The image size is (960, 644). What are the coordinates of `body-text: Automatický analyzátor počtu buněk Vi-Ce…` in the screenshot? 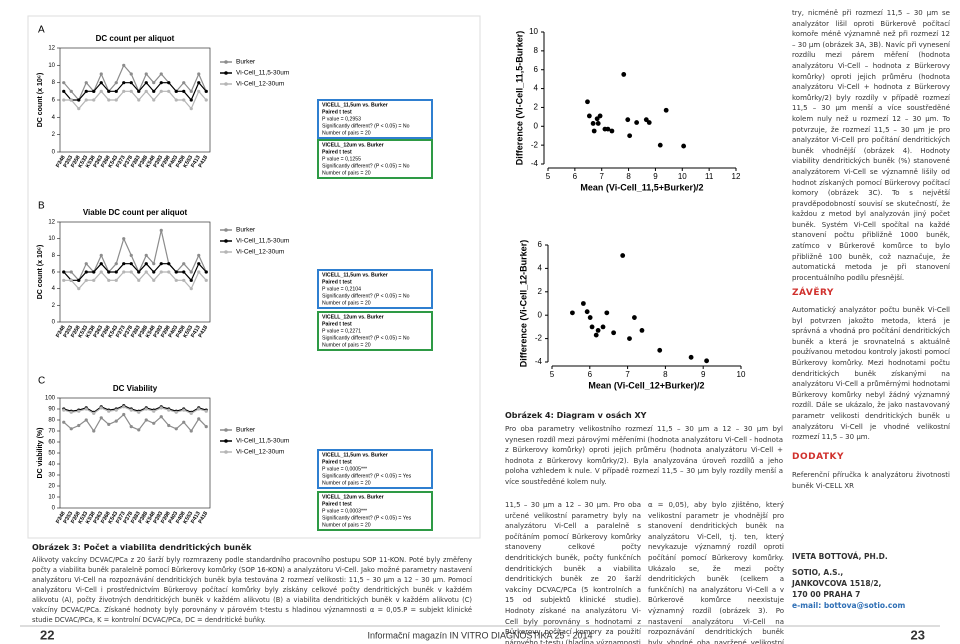 It's located at (871, 374).